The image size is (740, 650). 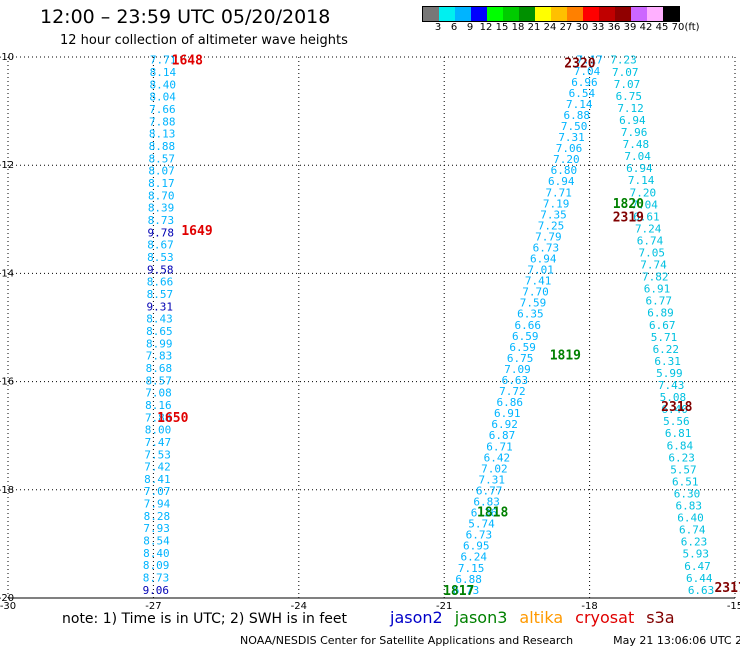 I want to click on color-tick-label: 45, so click(x=662, y=27).